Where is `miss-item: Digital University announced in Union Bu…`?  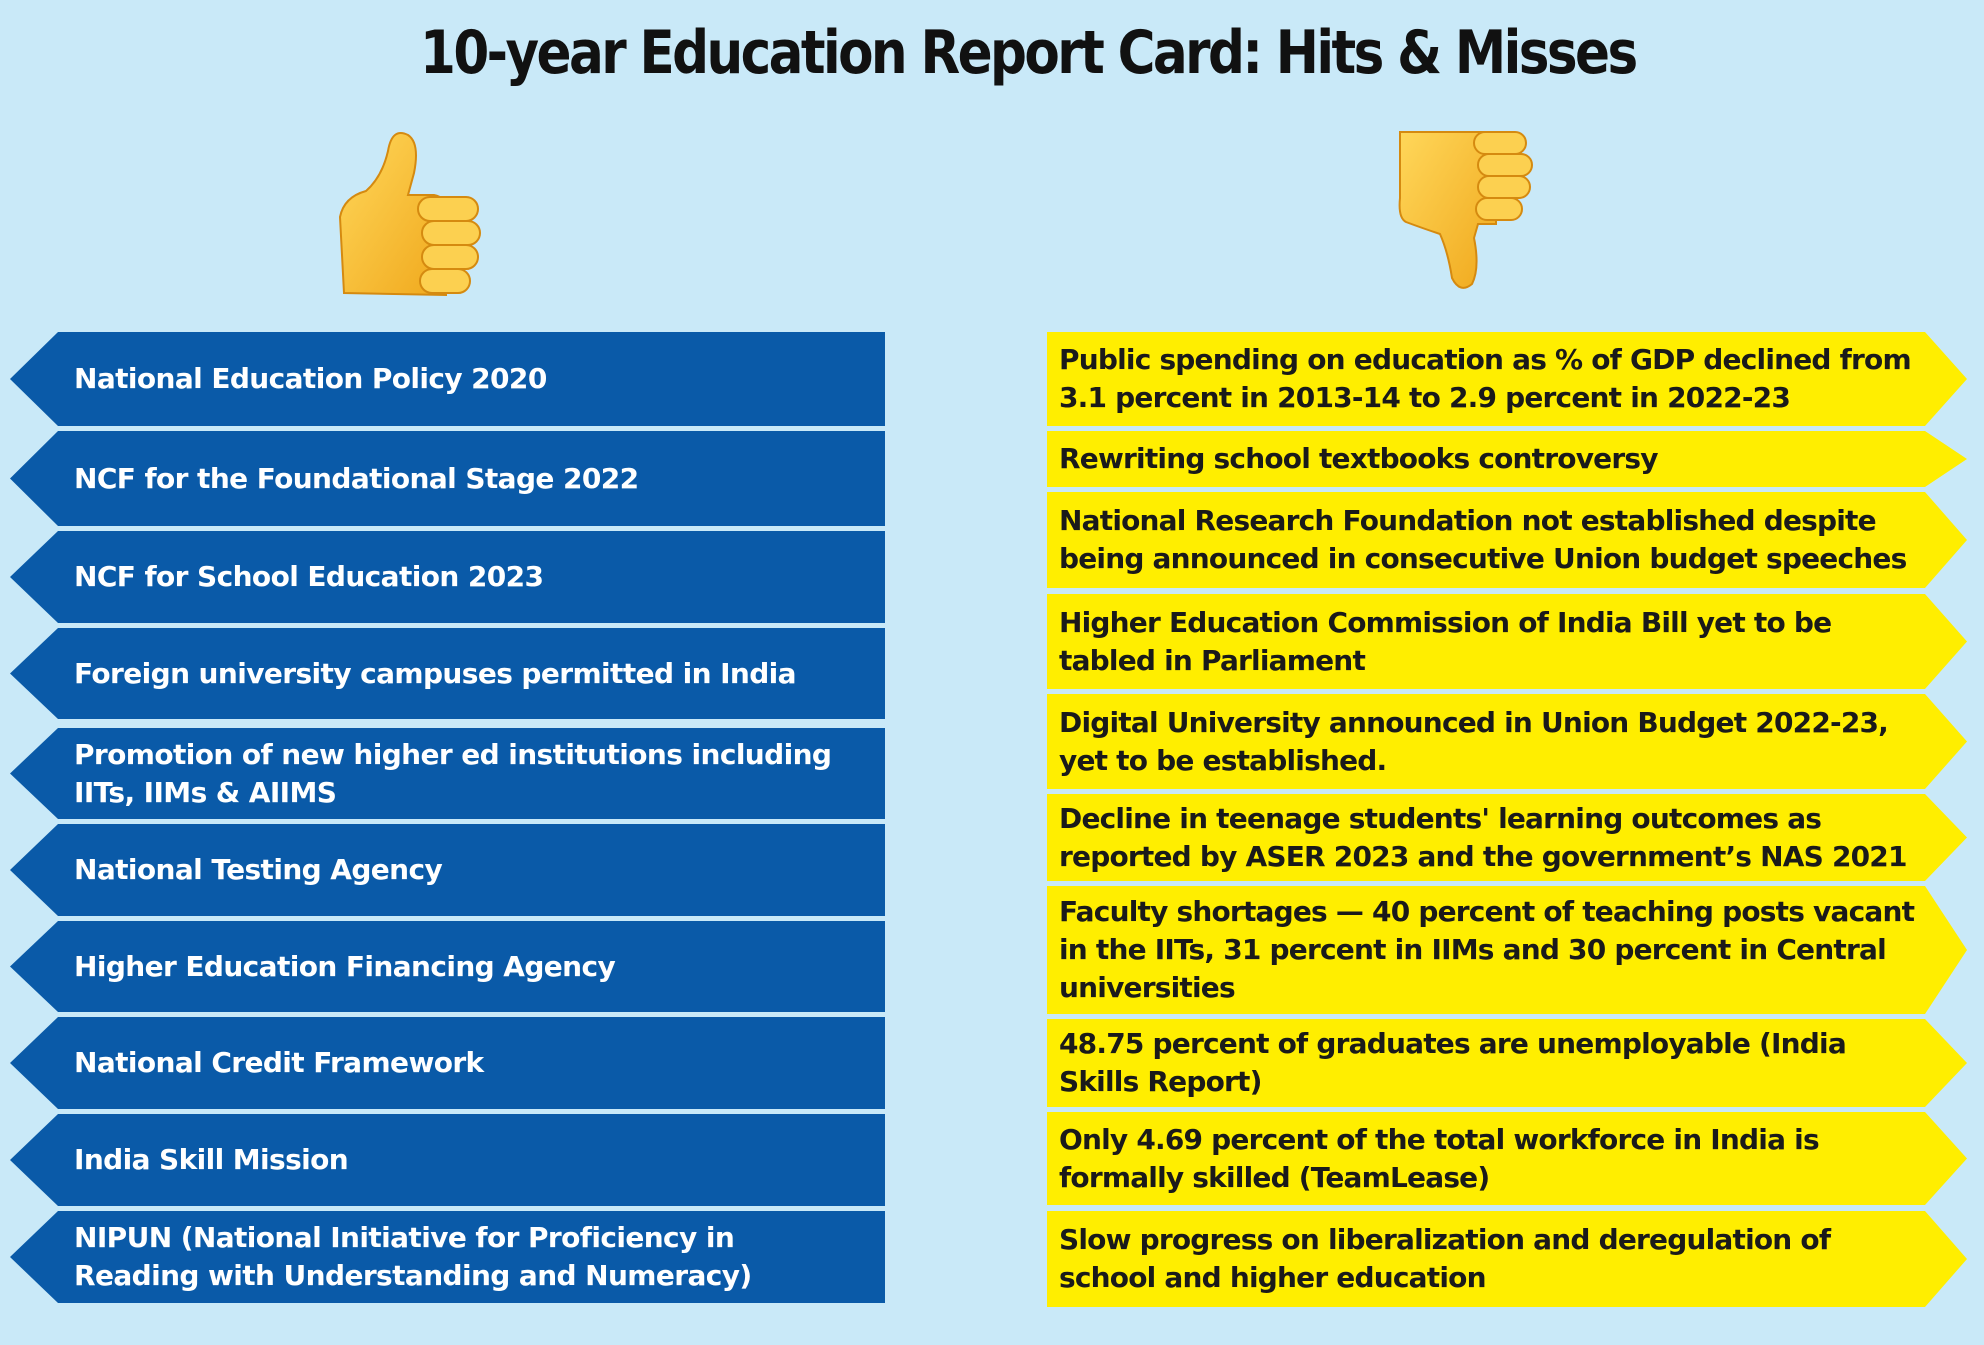
miss-item: Digital University announced in Union Bu… is located at coordinates (1507, 741).